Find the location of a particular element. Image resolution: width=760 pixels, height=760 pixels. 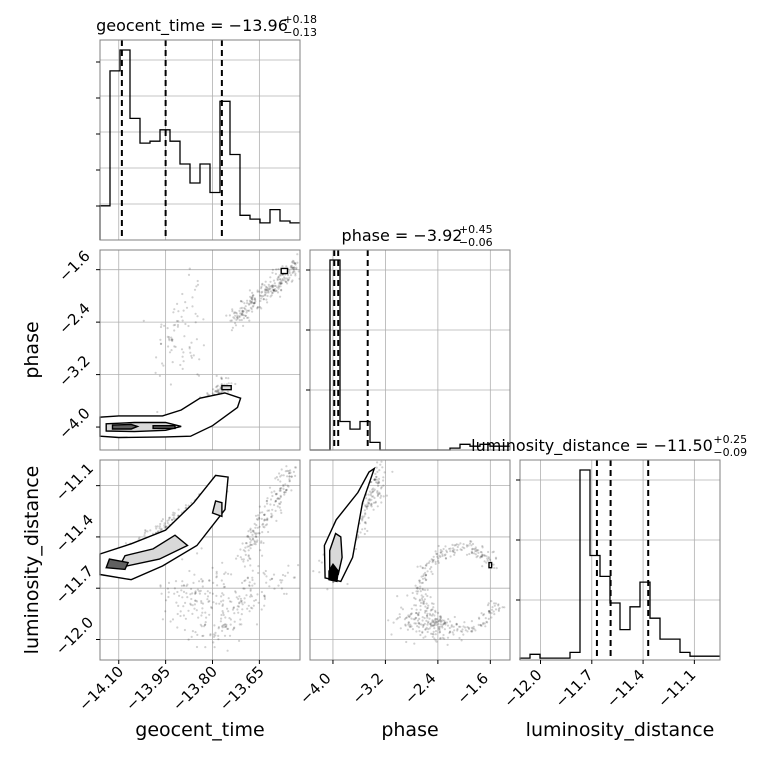

x-tick-label: −11.1 is located at coordinates (676, 688).